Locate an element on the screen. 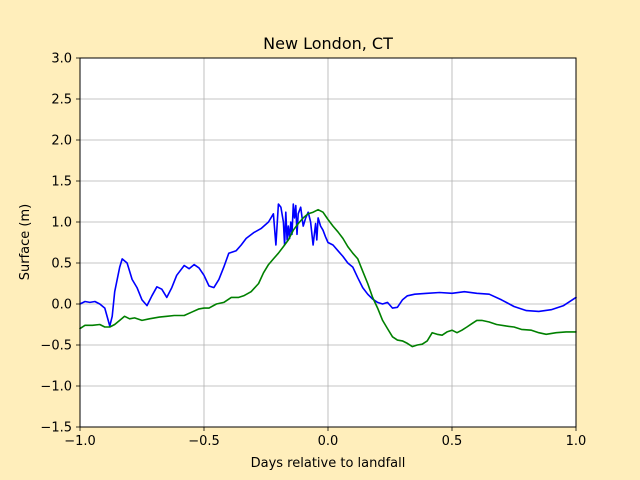 This screenshot has width=640, height=480. y-tick-label: 2.5 is located at coordinates (61, 100).